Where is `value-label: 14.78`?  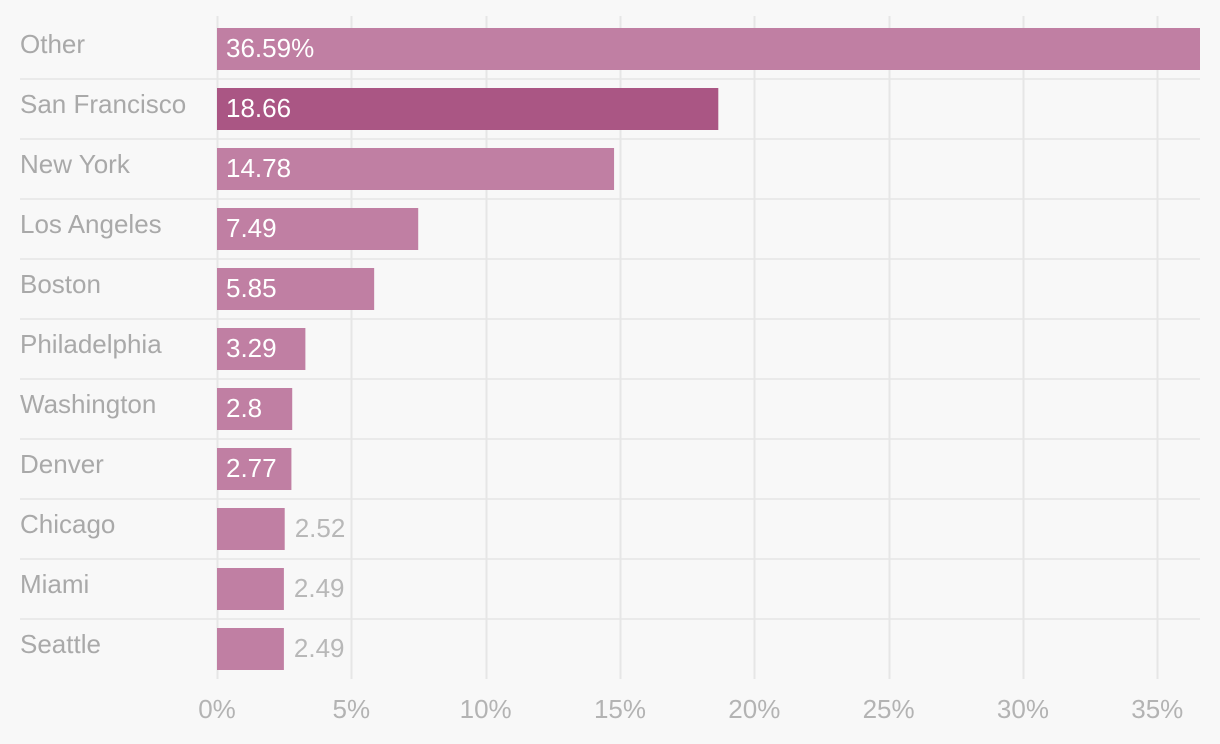
value-label: 14.78 is located at coordinates (258, 168).